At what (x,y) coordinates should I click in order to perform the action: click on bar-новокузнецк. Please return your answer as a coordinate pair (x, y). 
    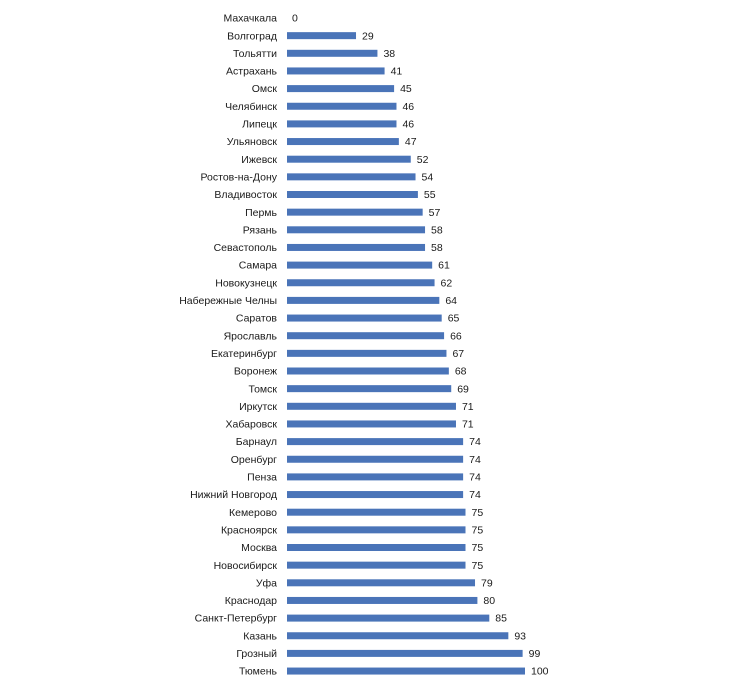
    Looking at the image, I should click on (361, 283).